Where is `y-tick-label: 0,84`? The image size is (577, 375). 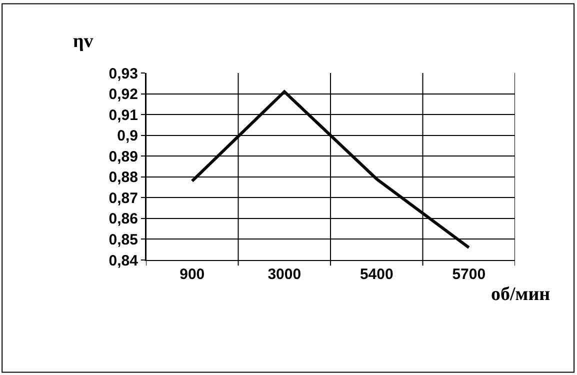 y-tick-label: 0,84 is located at coordinates (123, 261).